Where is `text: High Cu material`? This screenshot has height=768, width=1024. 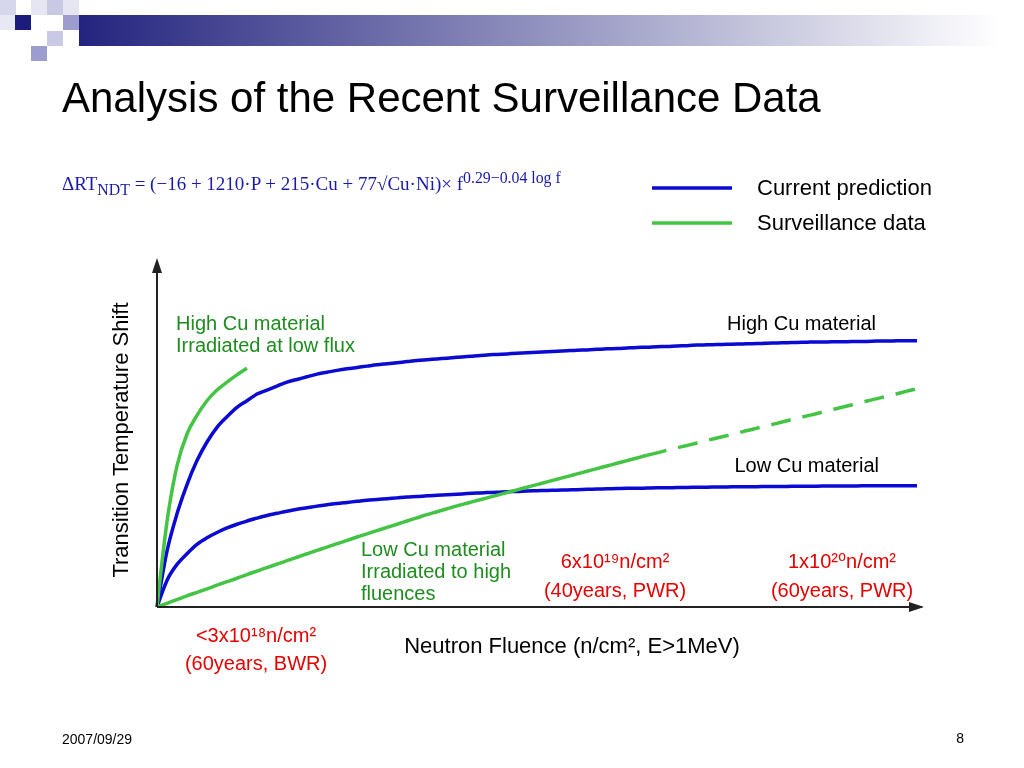 text: High Cu material is located at coordinates (801, 323).